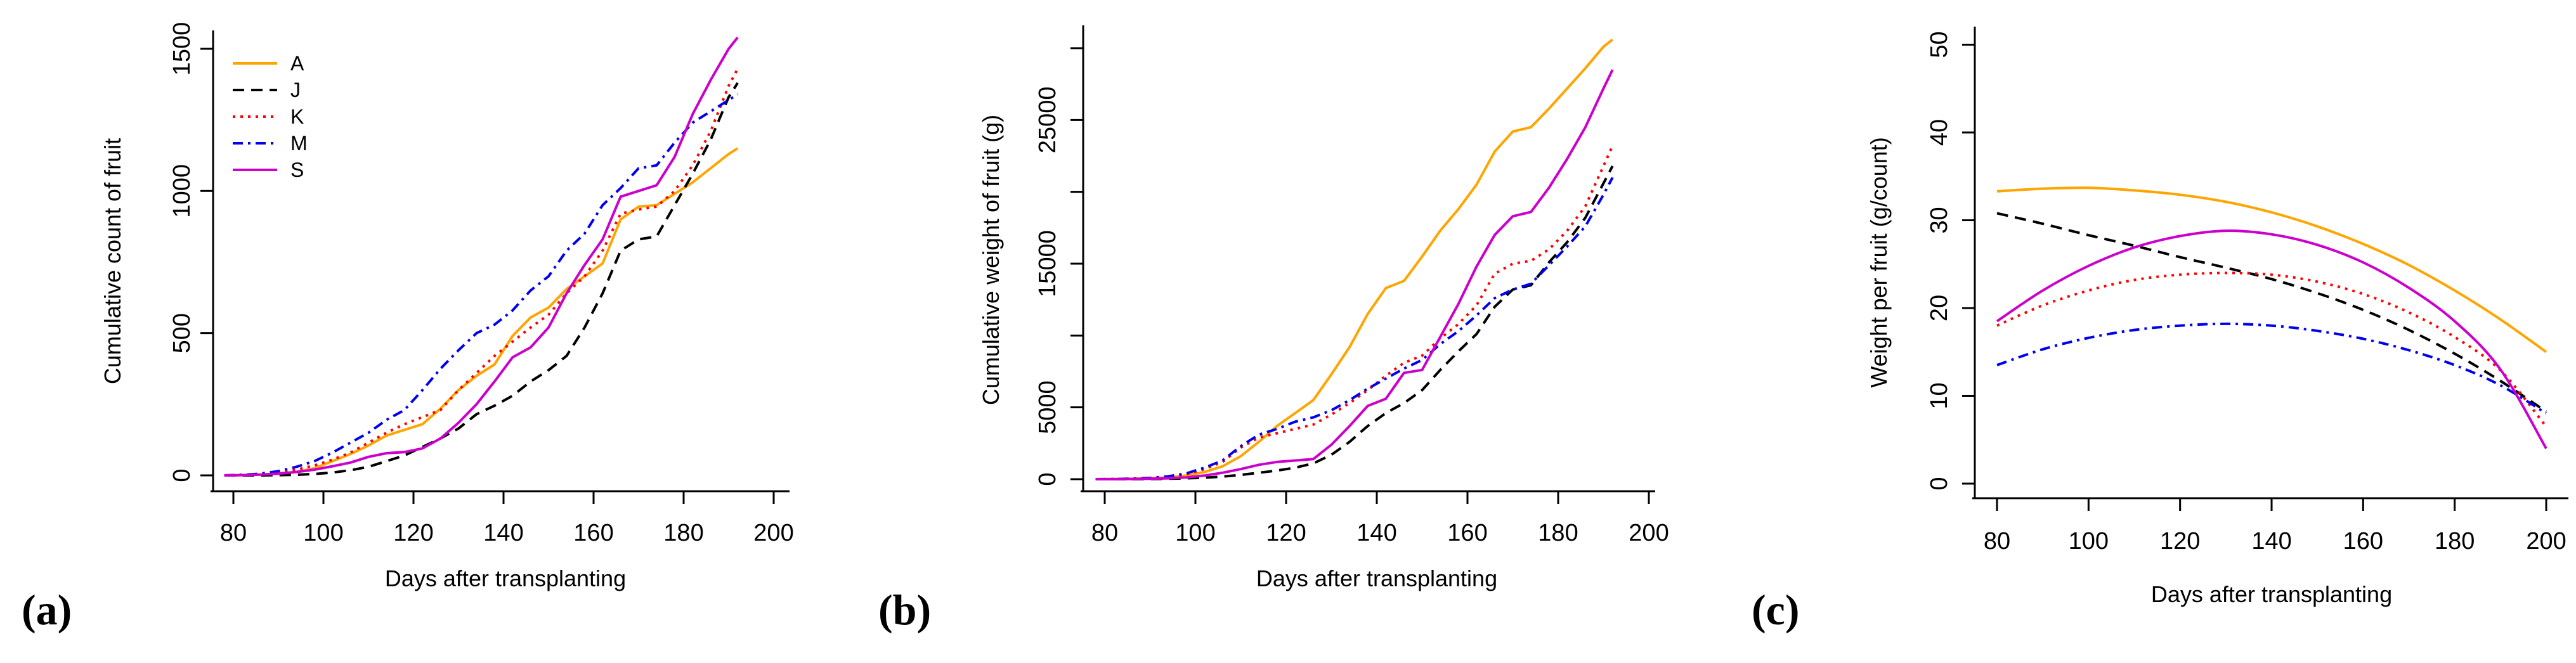 The image size is (2576, 663). Describe the element at coordinates (297, 116) in the screenshot. I see `legend-label-K: K` at that location.